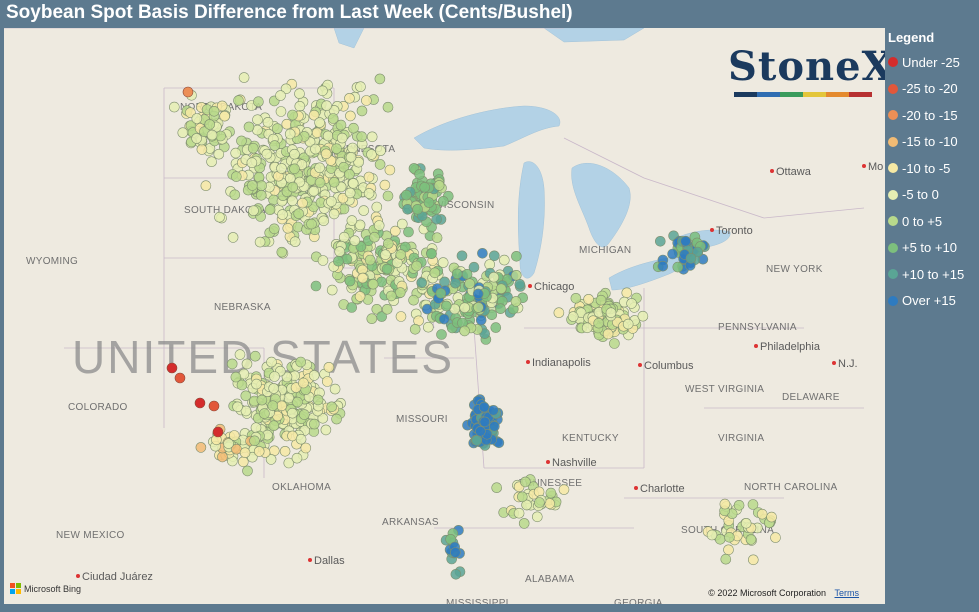 The height and width of the screenshot is (612, 979). What do you see at coordinates (933, 248) in the screenshot?
I see `legend-item: +5 to +10` at bounding box center [933, 248].